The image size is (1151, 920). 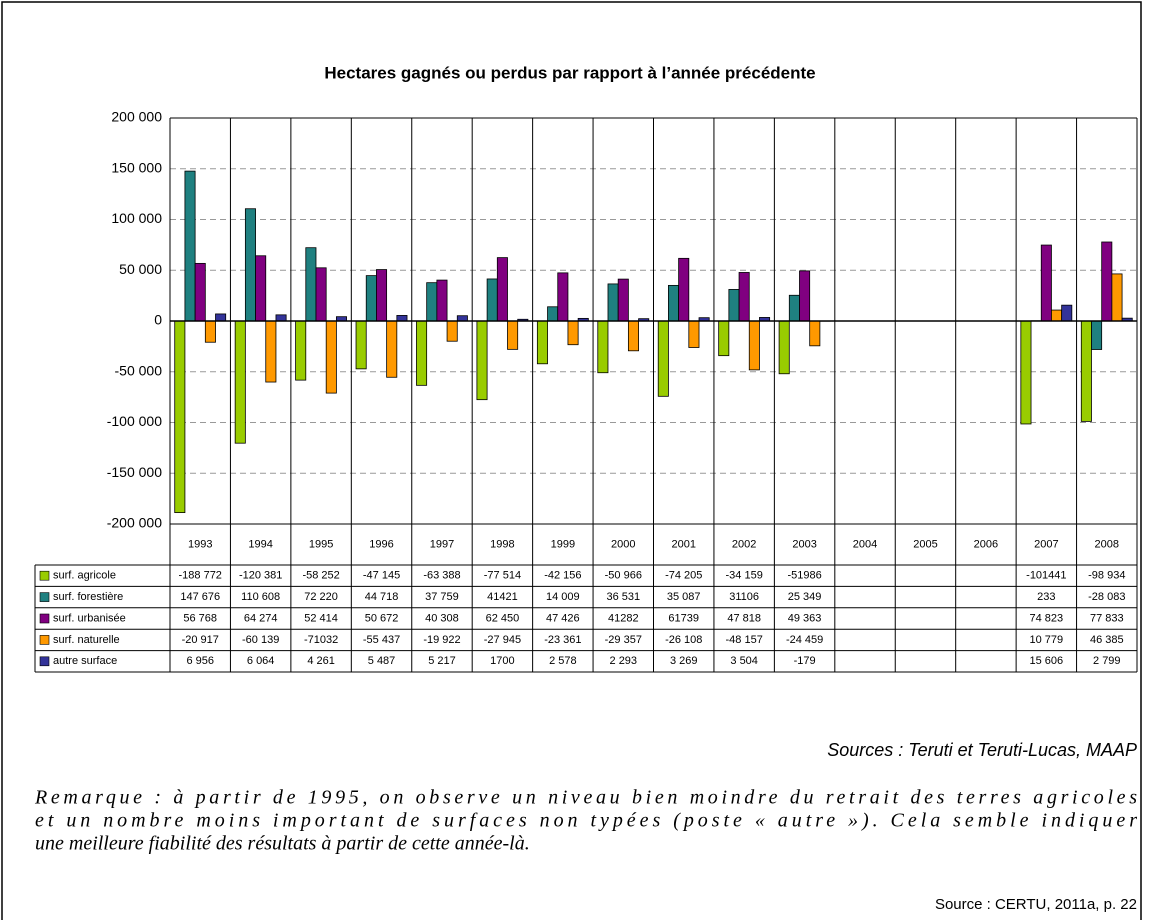 What do you see at coordinates (1106, 576) in the screenshot?
I see `table-cell: -98 934` at bounding box center [1106, 576].